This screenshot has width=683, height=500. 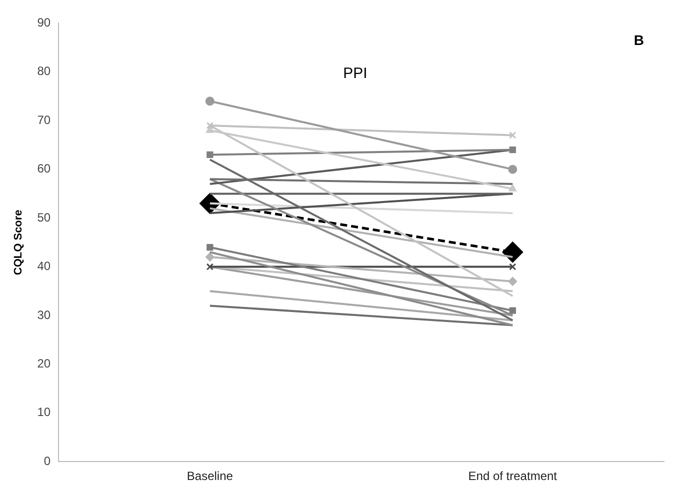 I want to click on y-tick-label: 20, so click(x=44, y=363).